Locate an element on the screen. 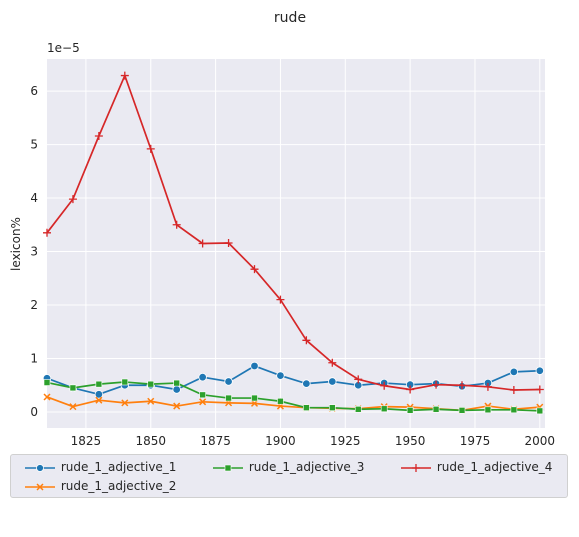 Image resolution: width=579 pixels, height=537 pixels. y-tick-label: 1 is located at coordinates (34, 358).